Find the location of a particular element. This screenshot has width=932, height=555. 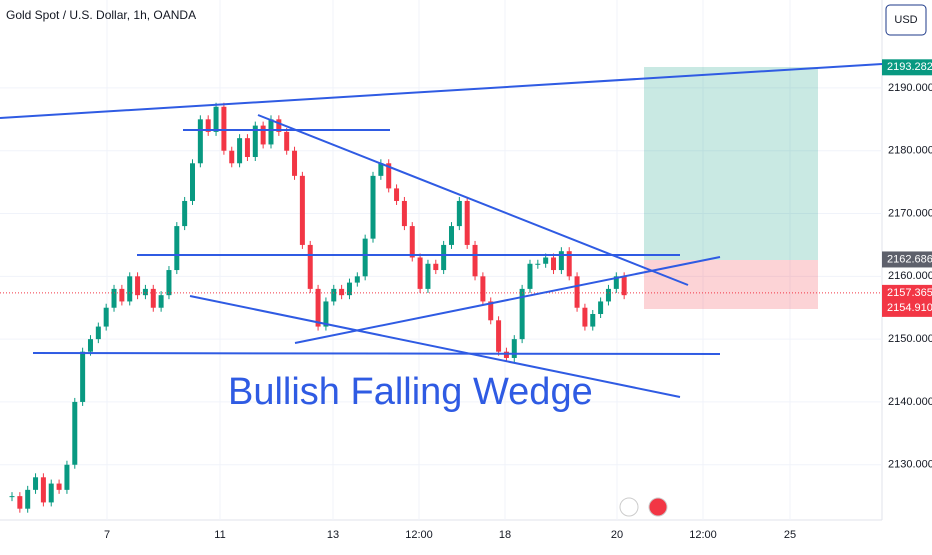

price-label: 2154.910 is located at coordinates (909, 308).